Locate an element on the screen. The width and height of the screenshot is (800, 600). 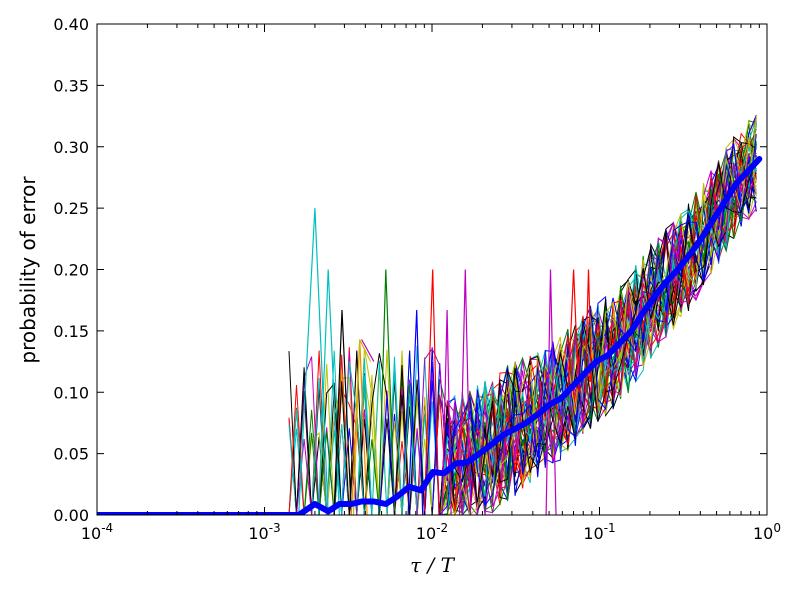
y-tick-label: 0.25 is located at coordinates (71, 208).